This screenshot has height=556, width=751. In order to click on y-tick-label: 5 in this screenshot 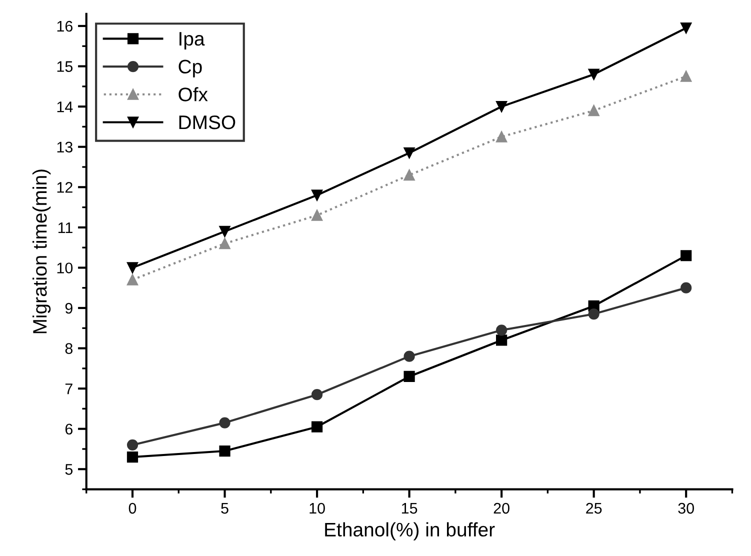, I will do `click(69, 469)`.